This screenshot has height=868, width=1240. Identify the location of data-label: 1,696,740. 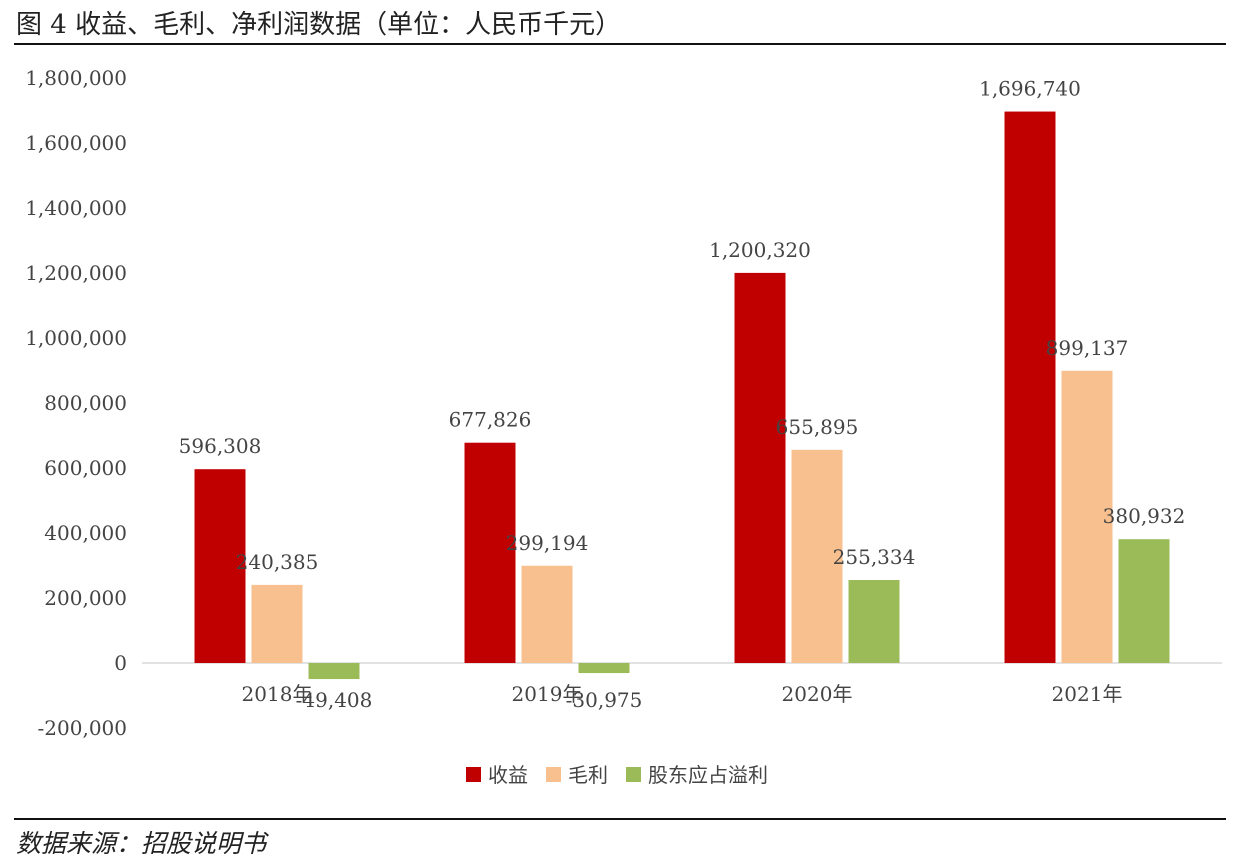
(1030, 89).